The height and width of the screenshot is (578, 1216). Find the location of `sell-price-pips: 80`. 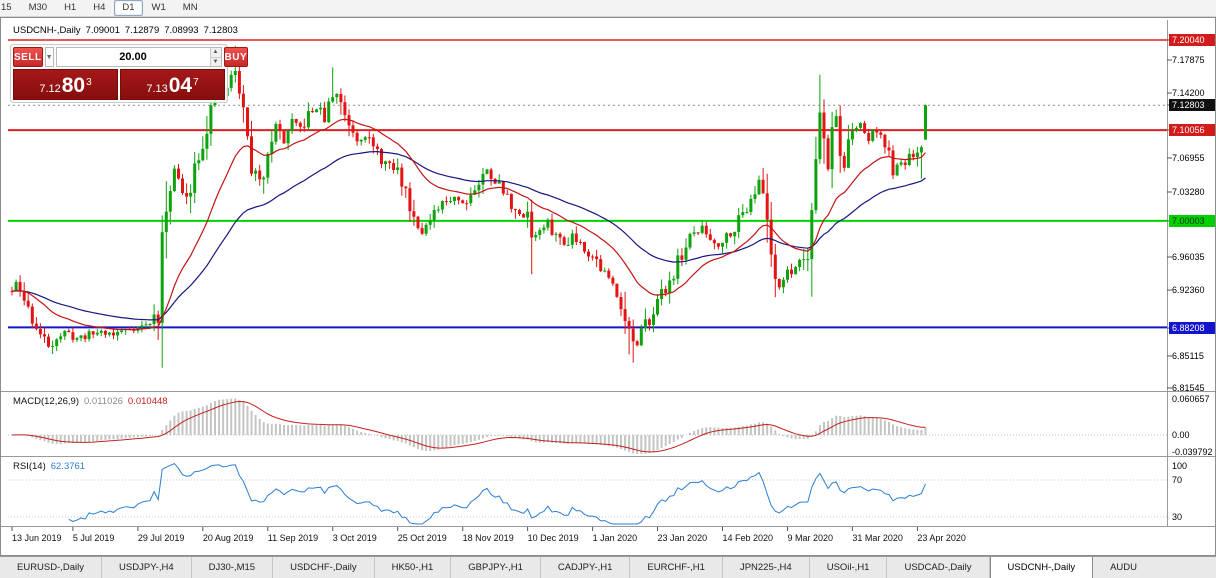

sell-price-pips: 80 is located at coordinates (73, 85).